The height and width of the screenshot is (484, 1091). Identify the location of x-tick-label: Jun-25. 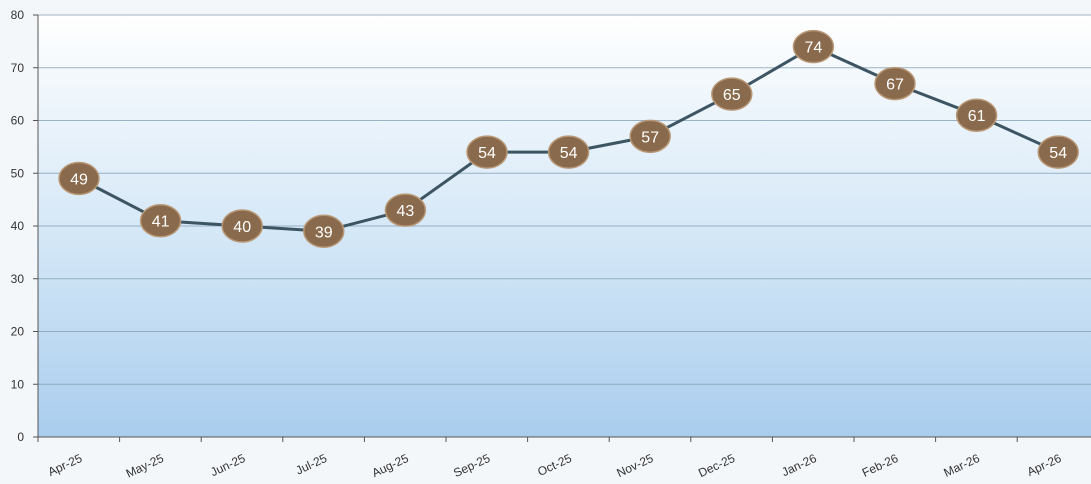
(227, 465).